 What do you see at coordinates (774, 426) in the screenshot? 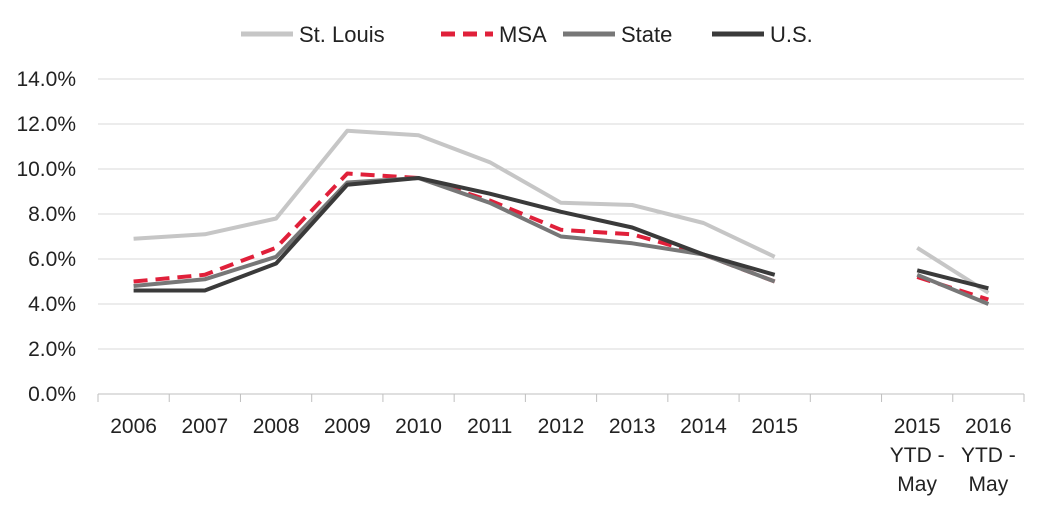
I see `x-tick-label: 2015` at bounding box center [774, 426].